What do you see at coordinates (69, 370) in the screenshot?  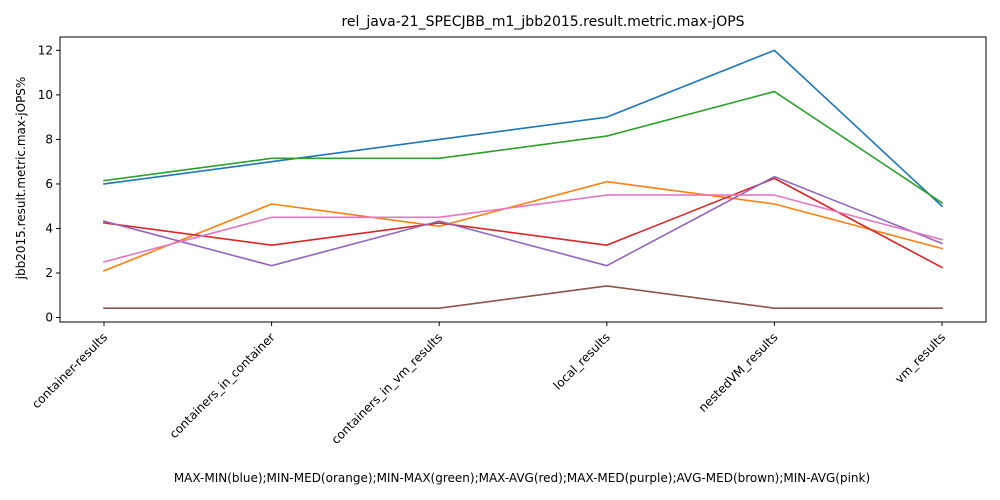 I see `x-tick-label: container-results` at bounding box center [69, 370].